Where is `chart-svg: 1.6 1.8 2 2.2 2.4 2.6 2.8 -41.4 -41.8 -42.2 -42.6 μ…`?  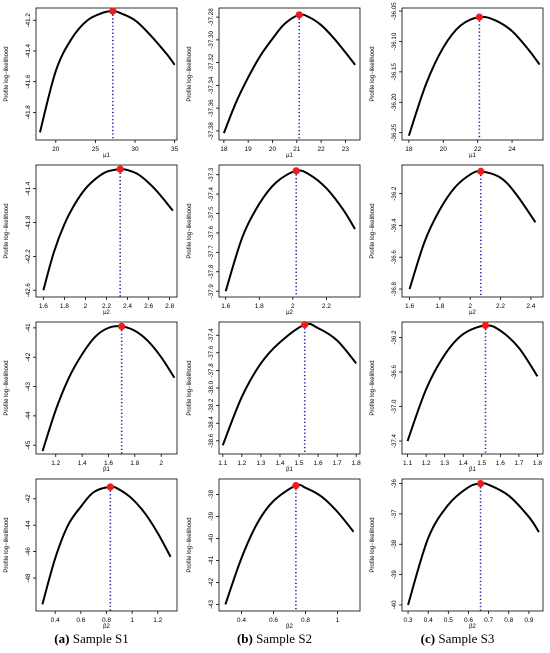 chart-svg: 1.6 1.8 2 2.2 2.4 2.6 2.8 -41.4 -41.8 -42.2 -42.6 μ… is located at coordinates (91, 239).